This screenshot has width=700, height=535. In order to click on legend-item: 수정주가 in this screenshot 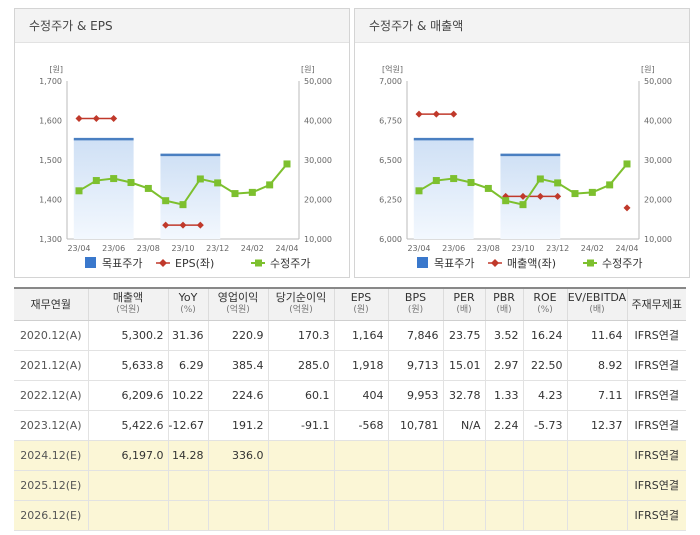, I will do `click(280, 263)`.